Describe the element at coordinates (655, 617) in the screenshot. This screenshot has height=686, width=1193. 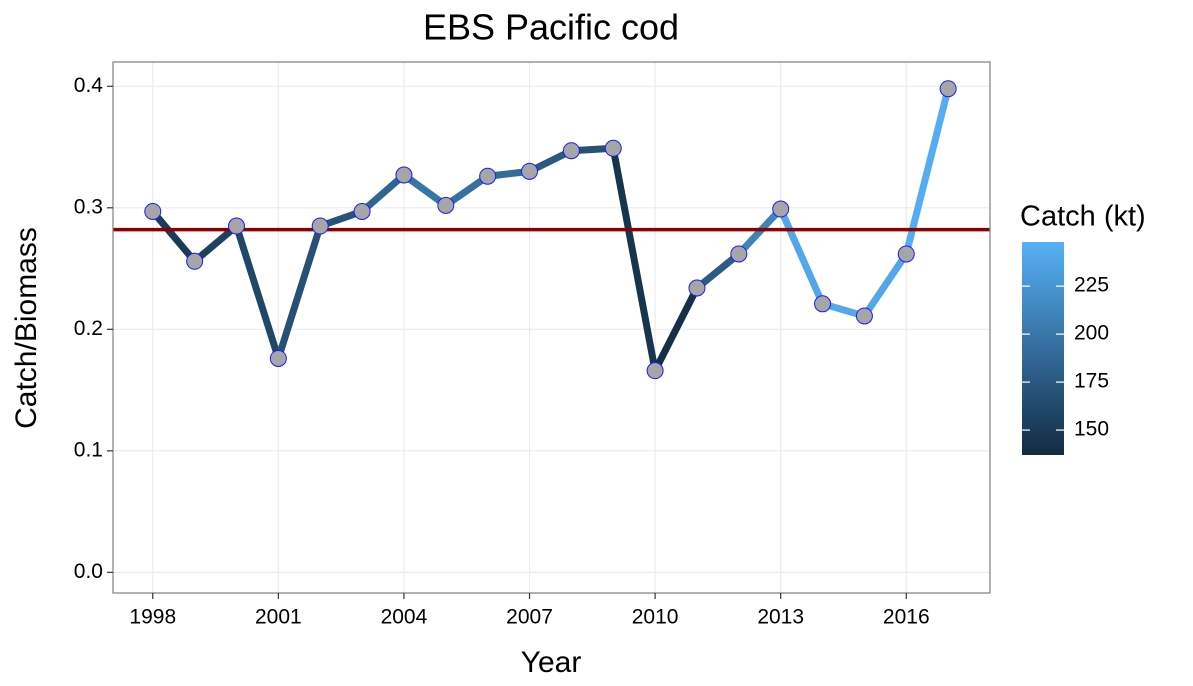
I see `x-tick-label: 2010` at that location.